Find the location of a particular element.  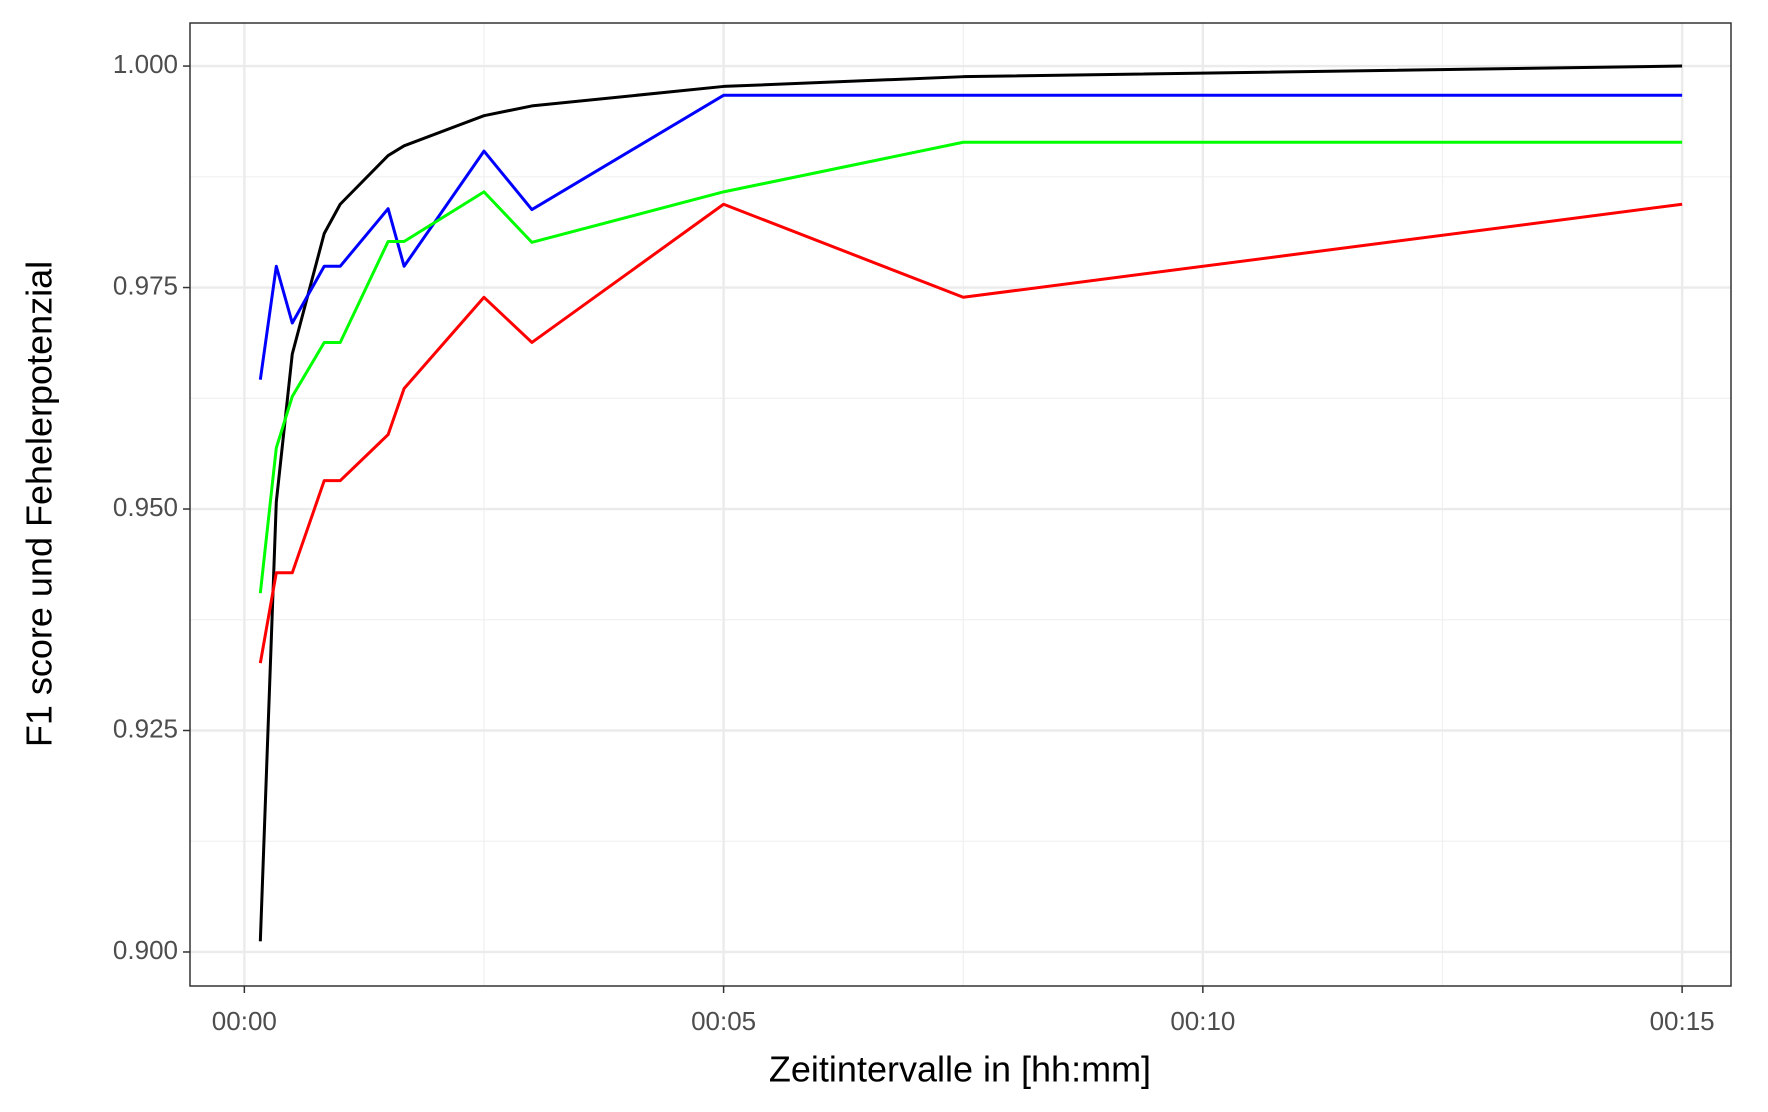

x-tick-label: 00:15 is located at coordinates (1682, 1021).